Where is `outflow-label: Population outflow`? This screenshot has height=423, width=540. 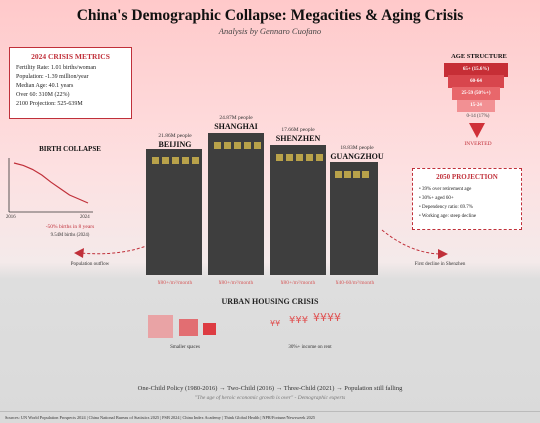 outflow-label: Population outflow is located at coordinates (90, 264).